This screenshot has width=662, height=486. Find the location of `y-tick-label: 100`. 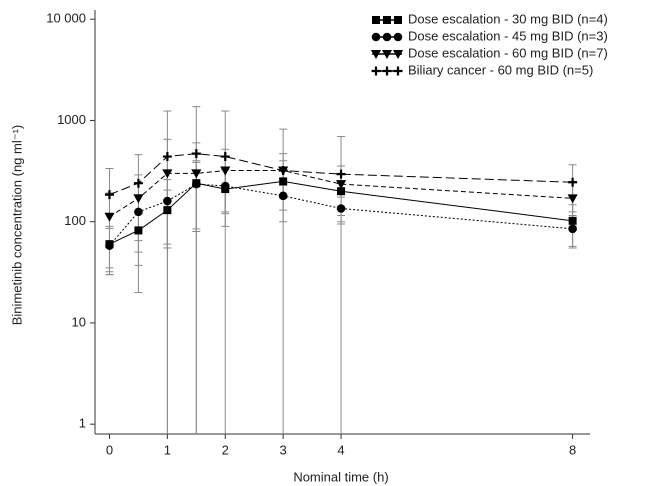

y-tick-label: 100 is located at coordinates (75, 220).